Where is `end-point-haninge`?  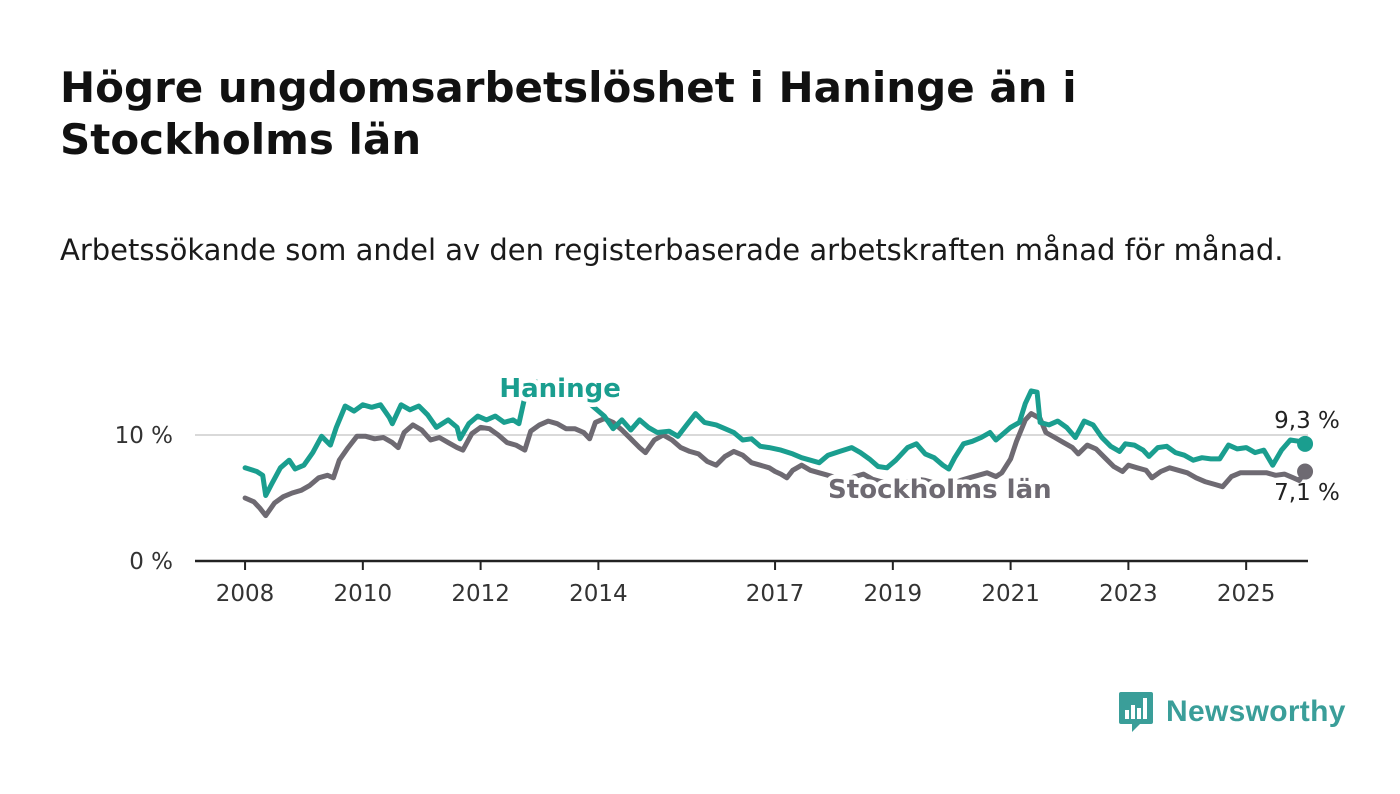 end-point-haninge is located at coordinates (1305, 443).